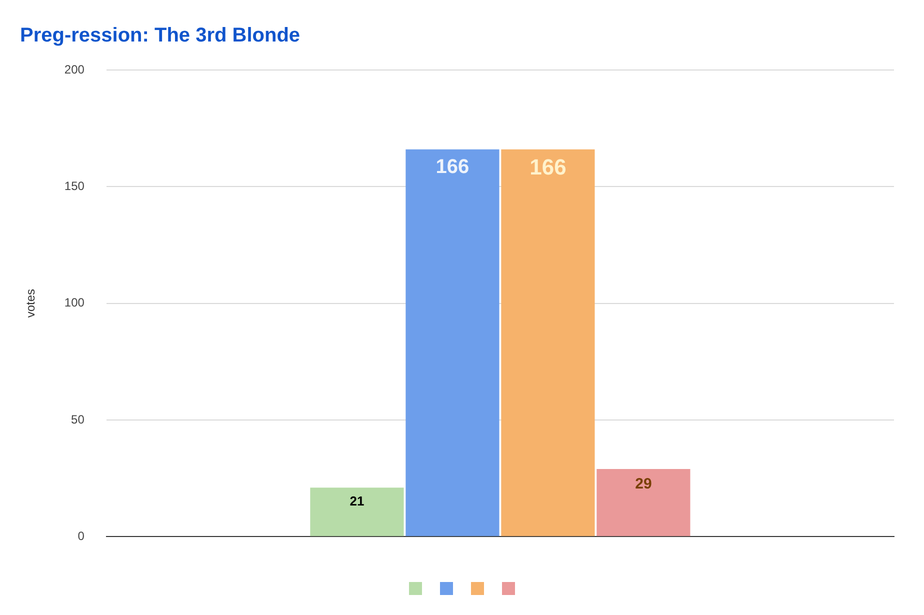 This screenshot has width=924, height=615. I want to click on data-label: 29, so click(643, 484).